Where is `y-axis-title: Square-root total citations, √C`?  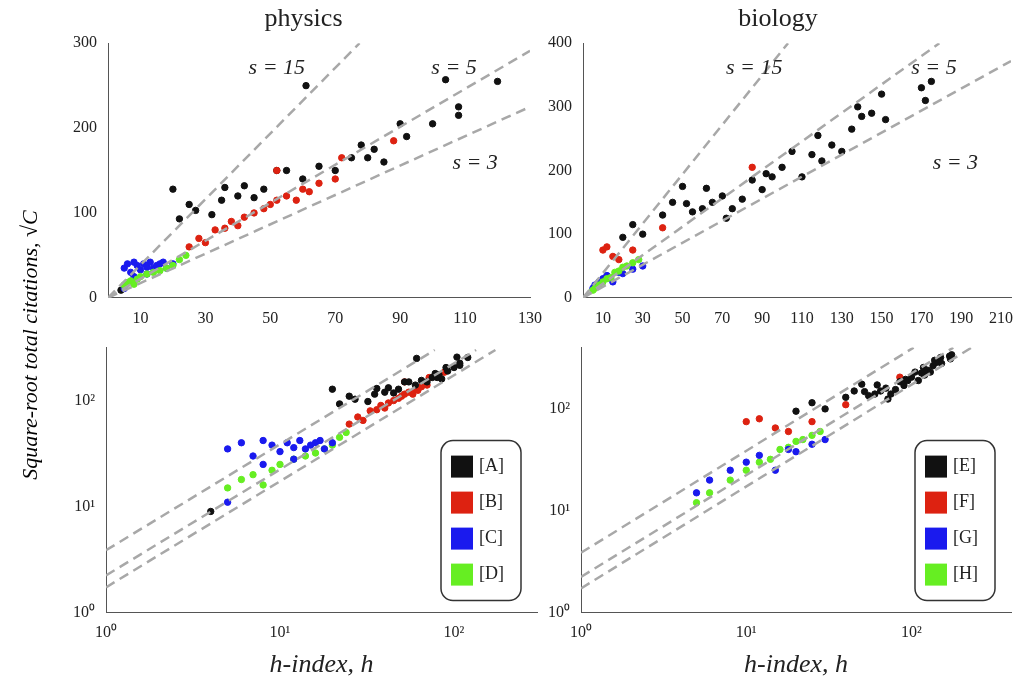 y-axis-title: Square-root total citations, √C is located at coordinates (29, 345).